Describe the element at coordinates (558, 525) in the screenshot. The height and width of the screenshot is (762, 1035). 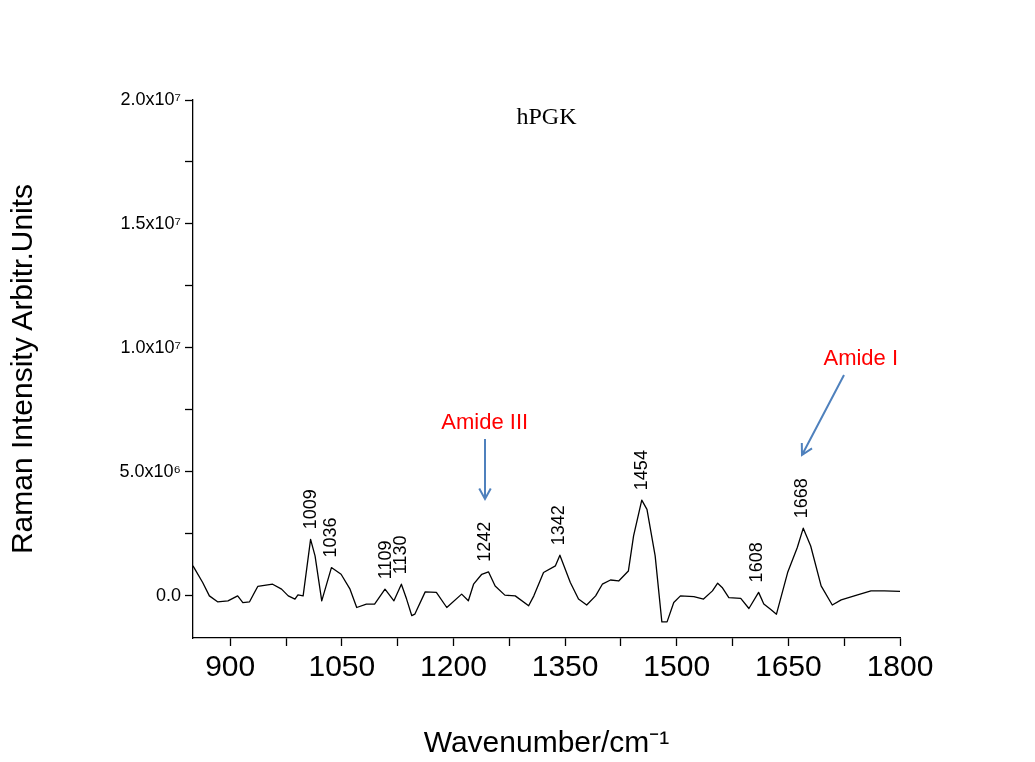
I see `annotation: 1342` at that location.